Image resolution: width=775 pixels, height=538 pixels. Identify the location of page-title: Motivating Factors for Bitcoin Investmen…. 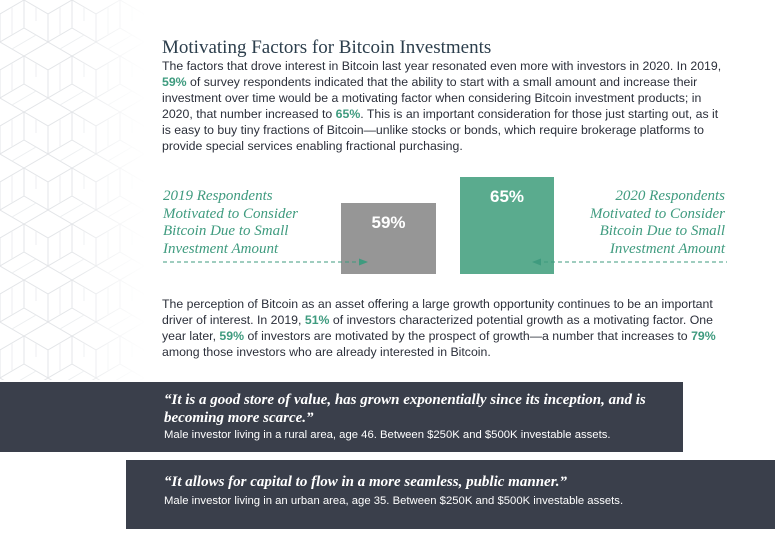
(327, 47).